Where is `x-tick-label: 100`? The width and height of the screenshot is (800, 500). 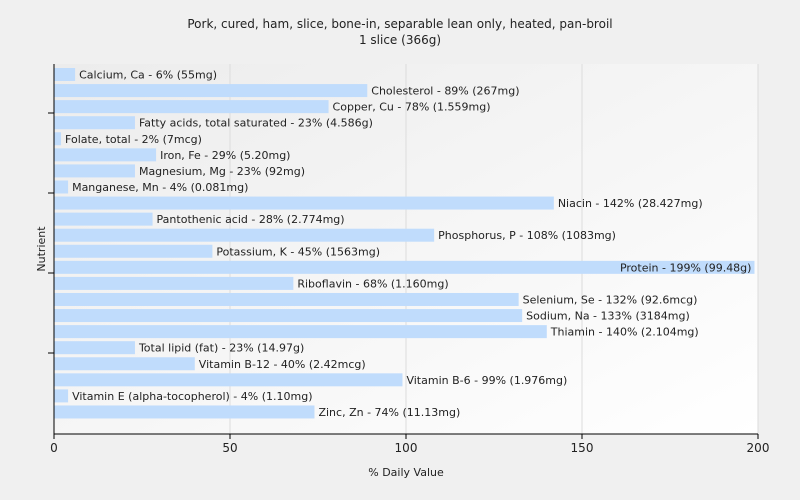
x-tick-label: 100 is located at coordinates (406, 448).